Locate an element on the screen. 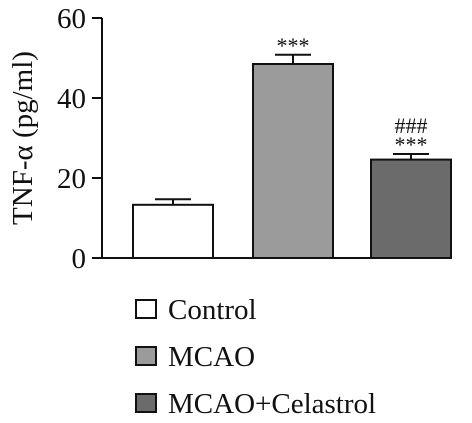 The width and height of the screenshot is (472, 423). legend-swatch-mcao is located at coordinates (146, 356).